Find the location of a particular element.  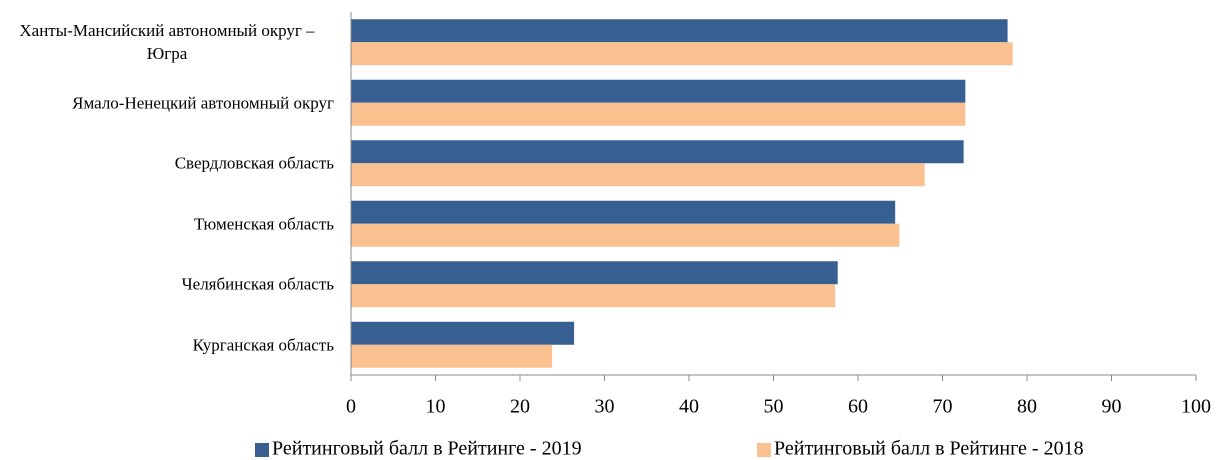

legend-label: Рейтинговый балл в Рейтинге - 2018 is located at coordinates (929, 449).